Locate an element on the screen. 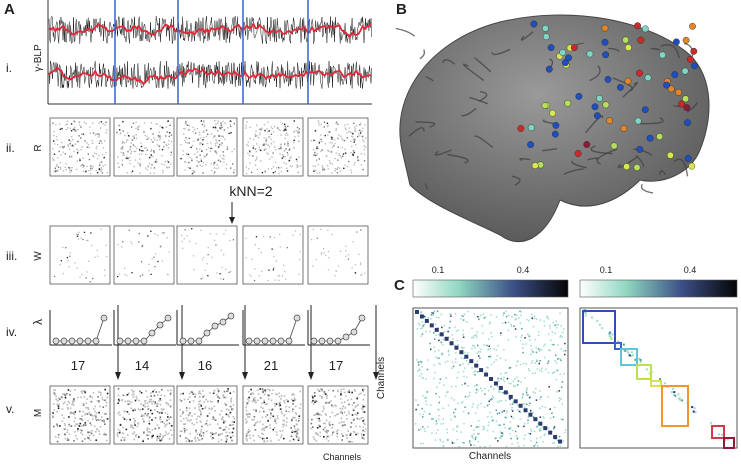 The height and width of the screenshot is (464, 741). gyrus is located at coordinates (643, 152).